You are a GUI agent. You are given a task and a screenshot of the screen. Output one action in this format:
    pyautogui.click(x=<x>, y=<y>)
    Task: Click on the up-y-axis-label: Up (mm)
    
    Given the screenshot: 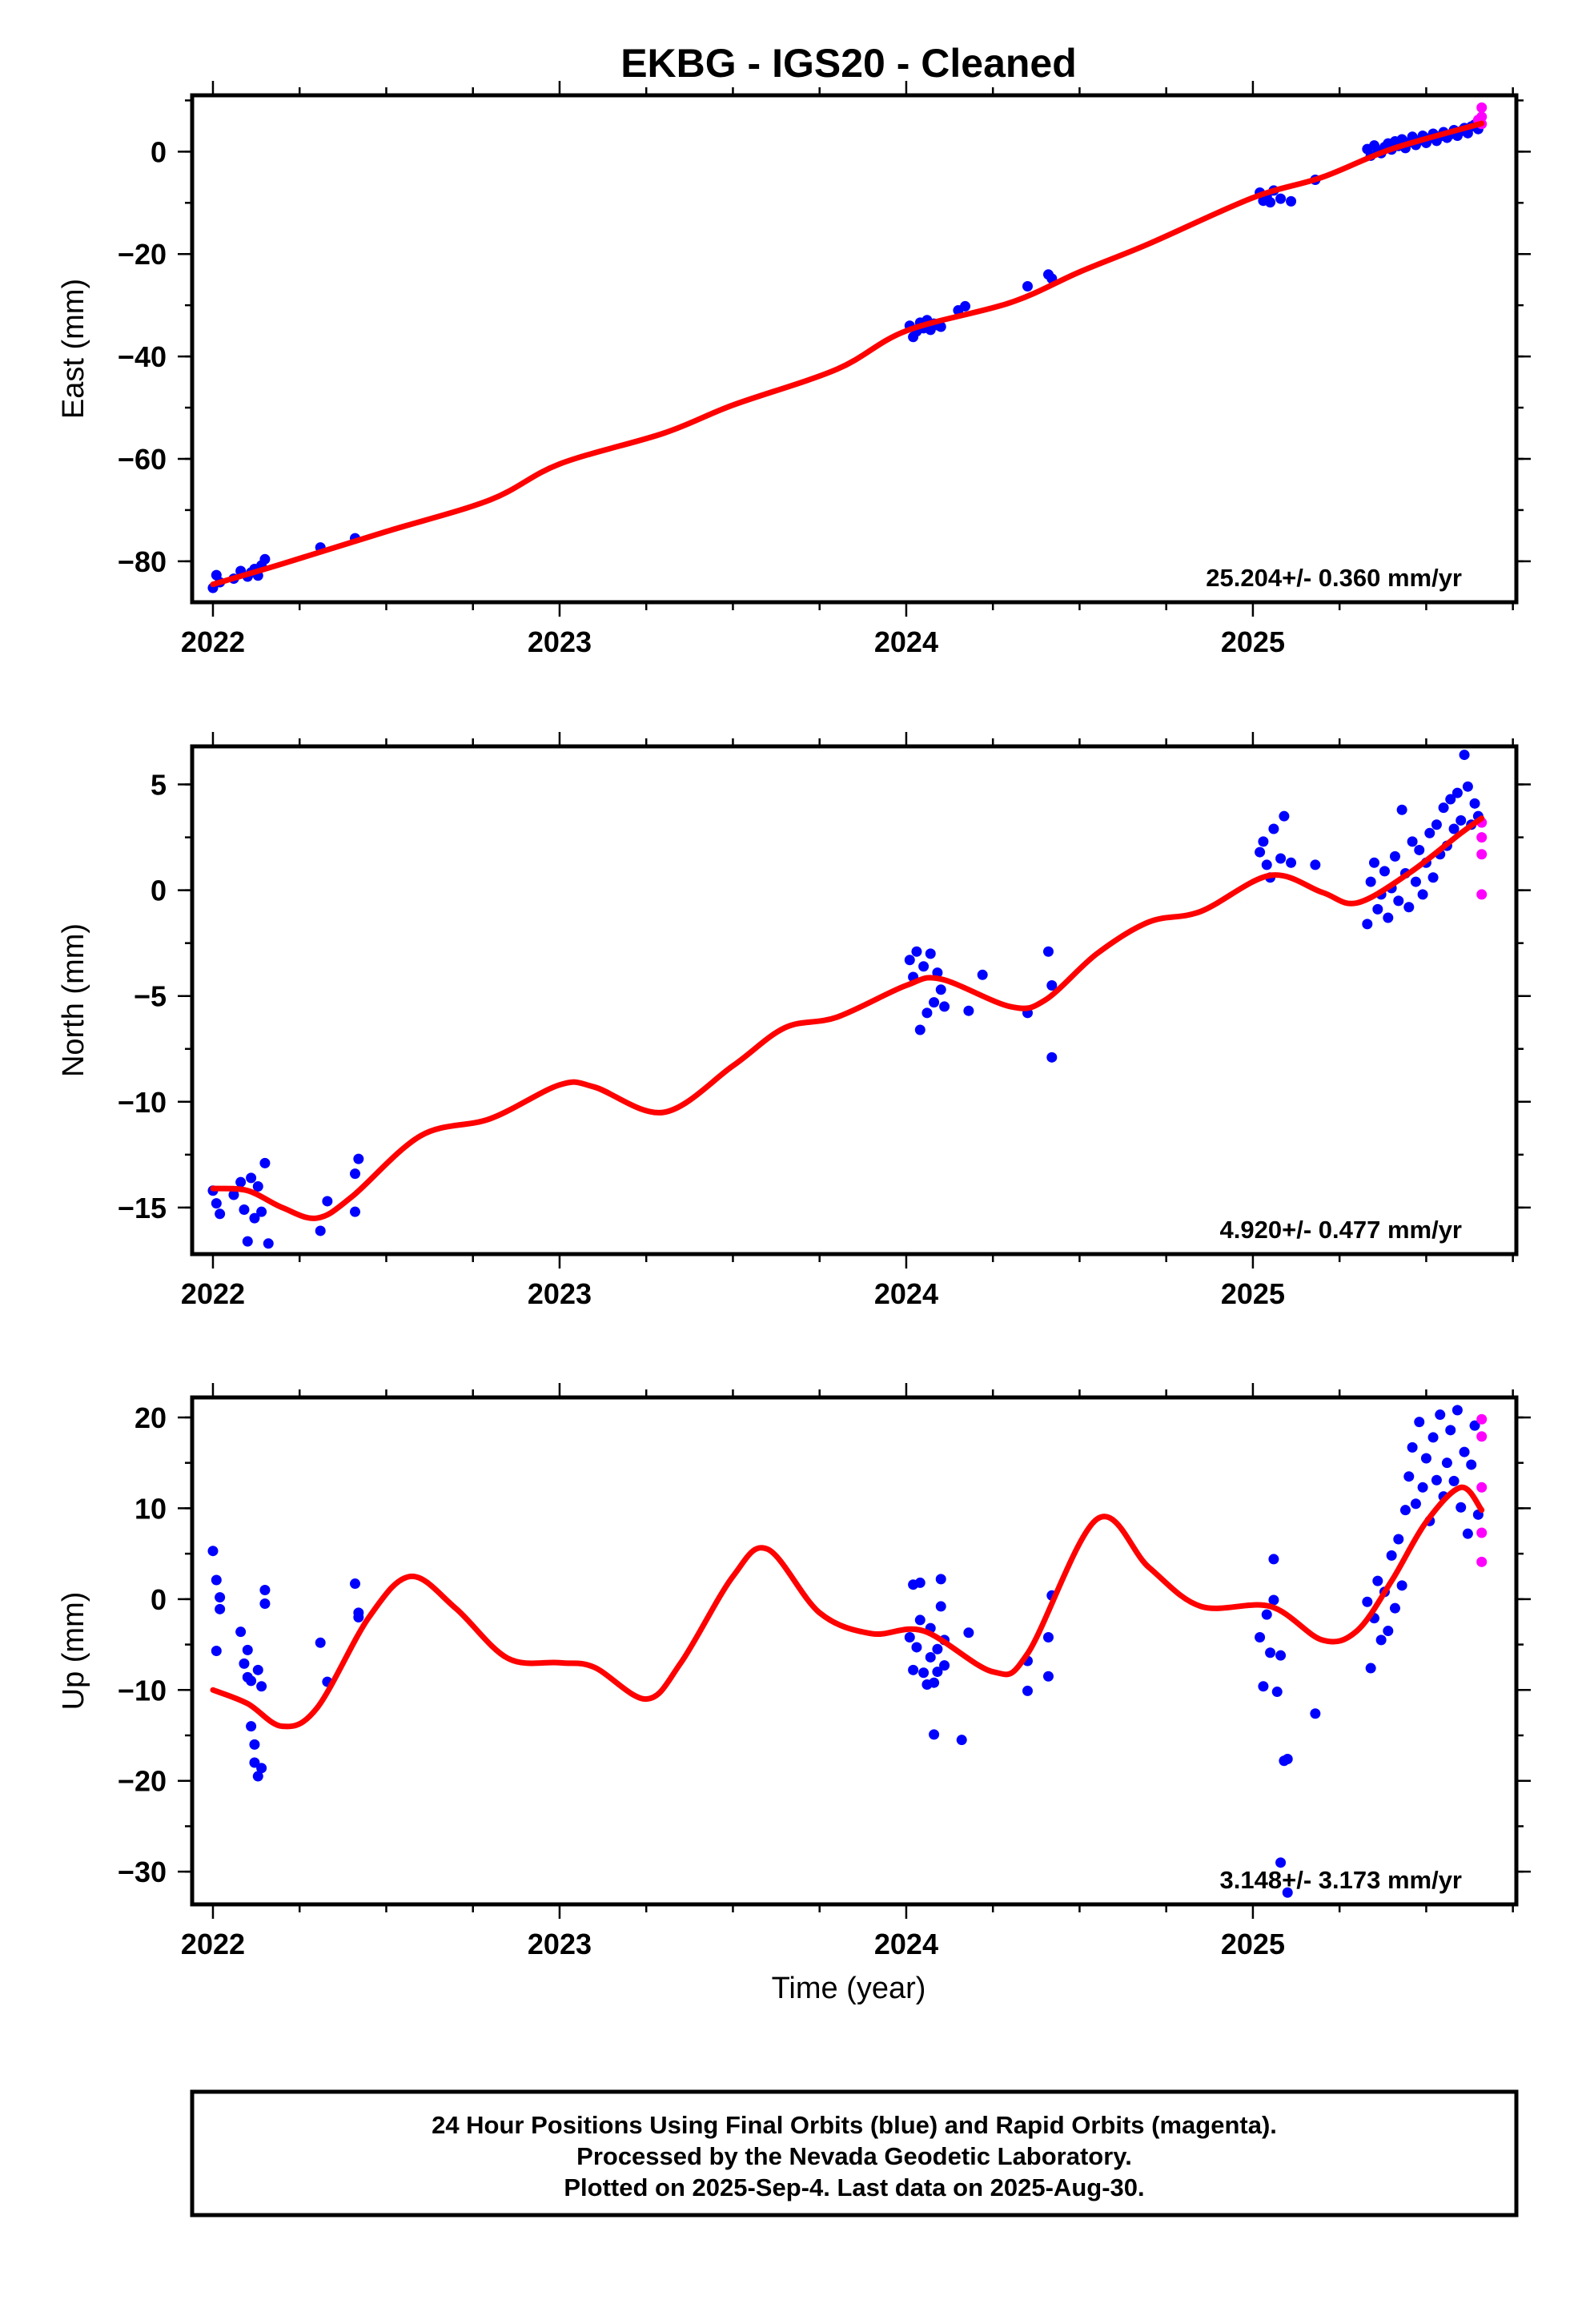 What is the action you would take?
    pyautogui.click(x=74, y=1651)
    